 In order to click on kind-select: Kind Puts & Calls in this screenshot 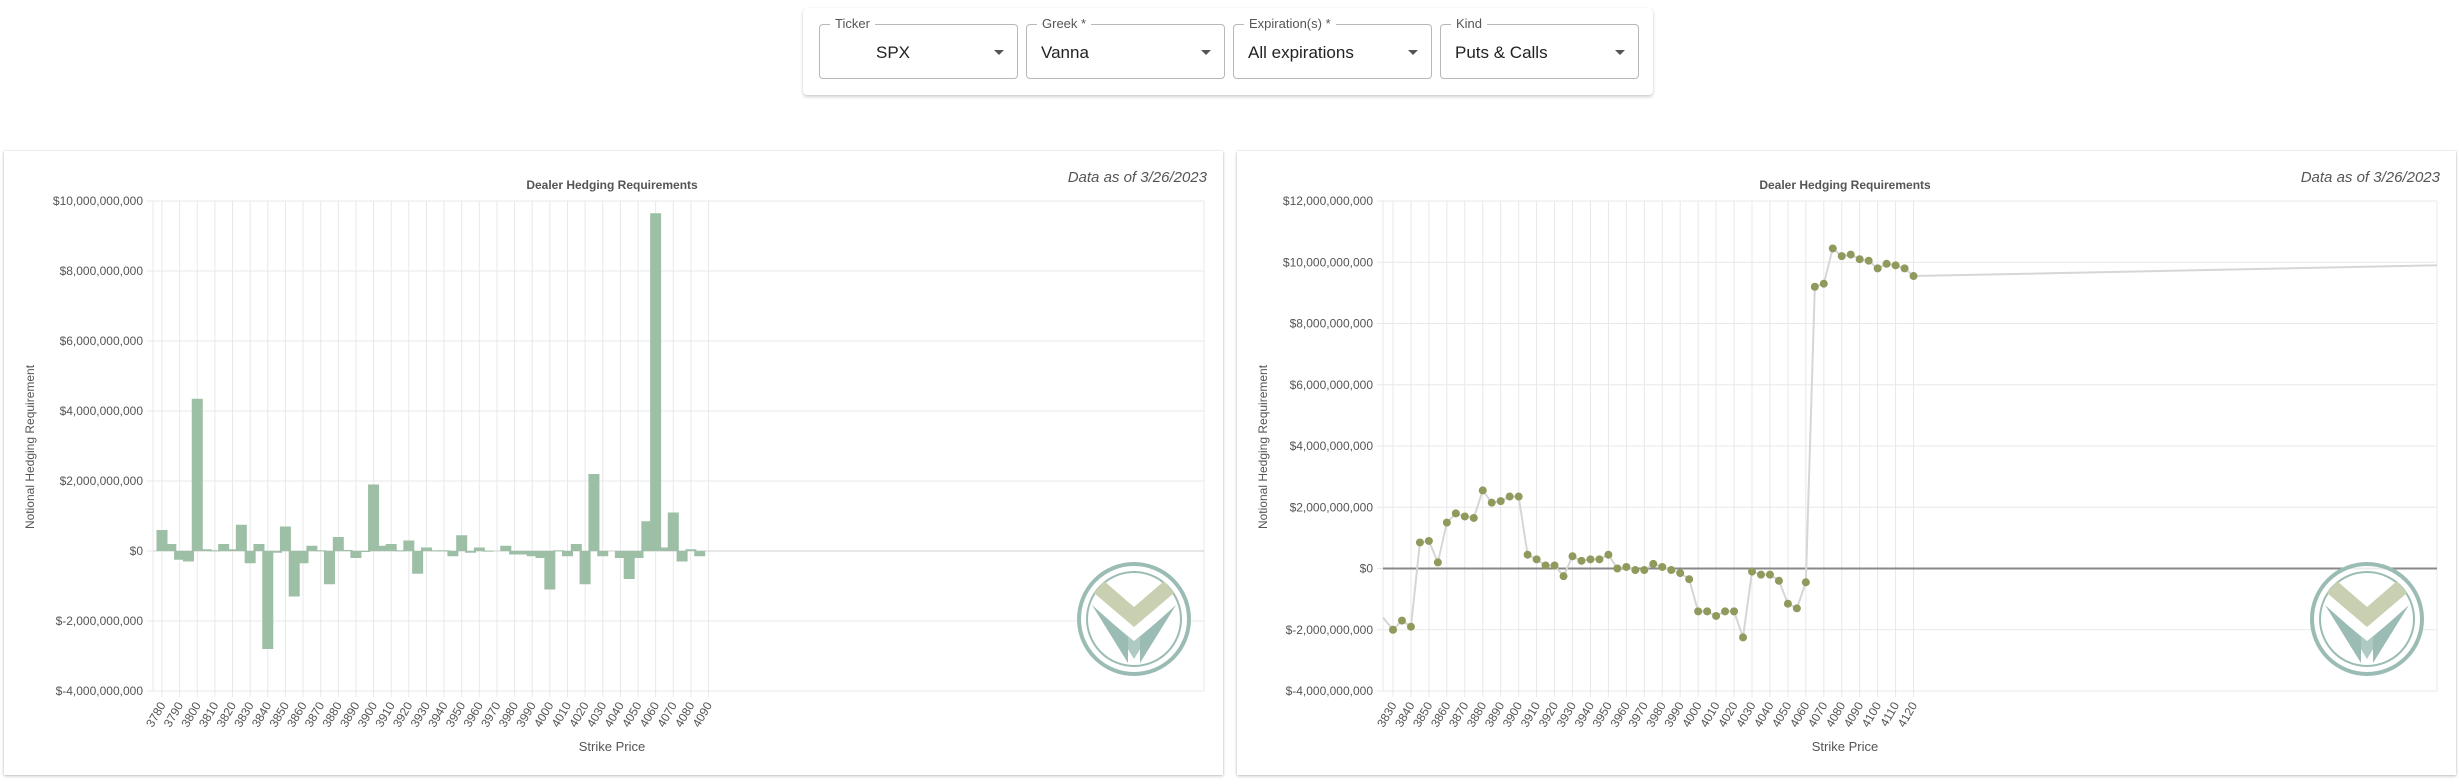, I will do `click(1539, 47)`.